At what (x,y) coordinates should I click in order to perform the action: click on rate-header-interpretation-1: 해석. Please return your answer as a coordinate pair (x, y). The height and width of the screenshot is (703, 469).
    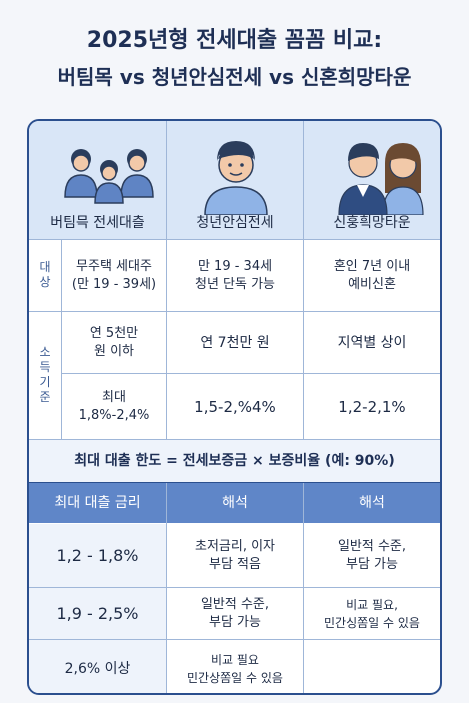
    Looking at the image, I should click on (235, 503).